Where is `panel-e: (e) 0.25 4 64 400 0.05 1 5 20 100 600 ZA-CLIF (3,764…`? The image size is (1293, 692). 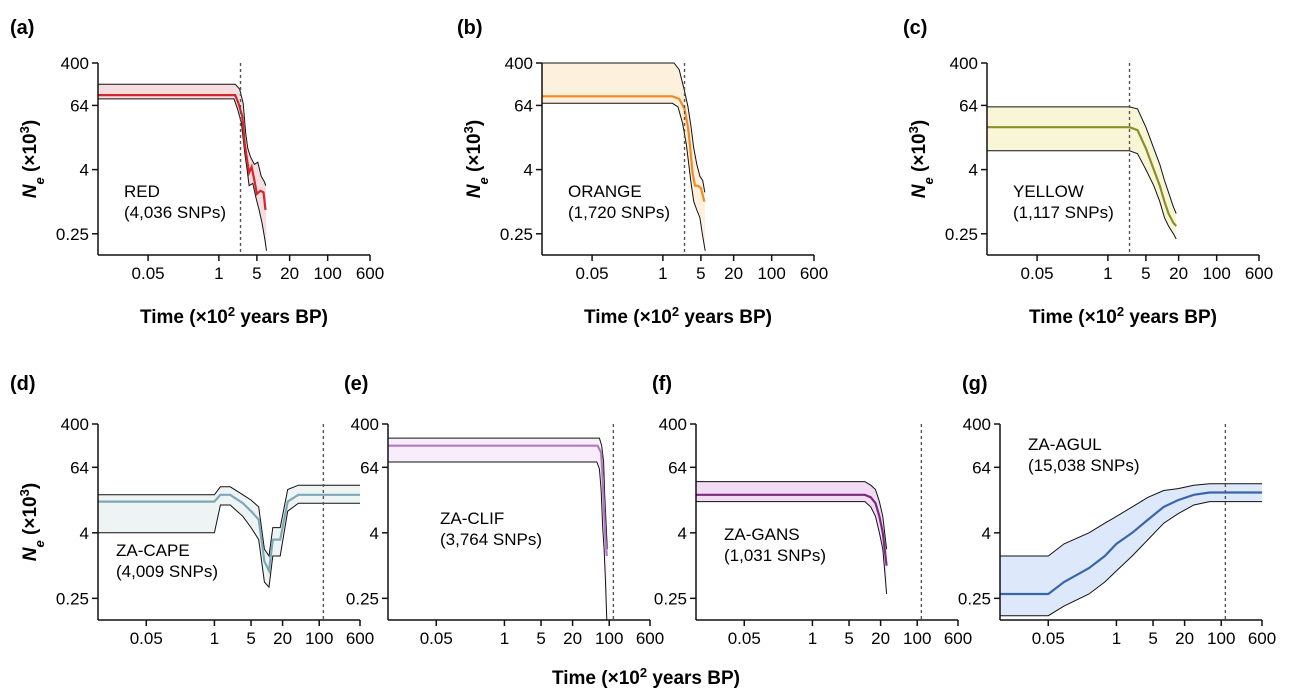
panel-e: (e) 0.25 4 64 400 0.05 1 5 20 100 600 ZA-CLIF (3,764… is located at coordinates (504, 510).